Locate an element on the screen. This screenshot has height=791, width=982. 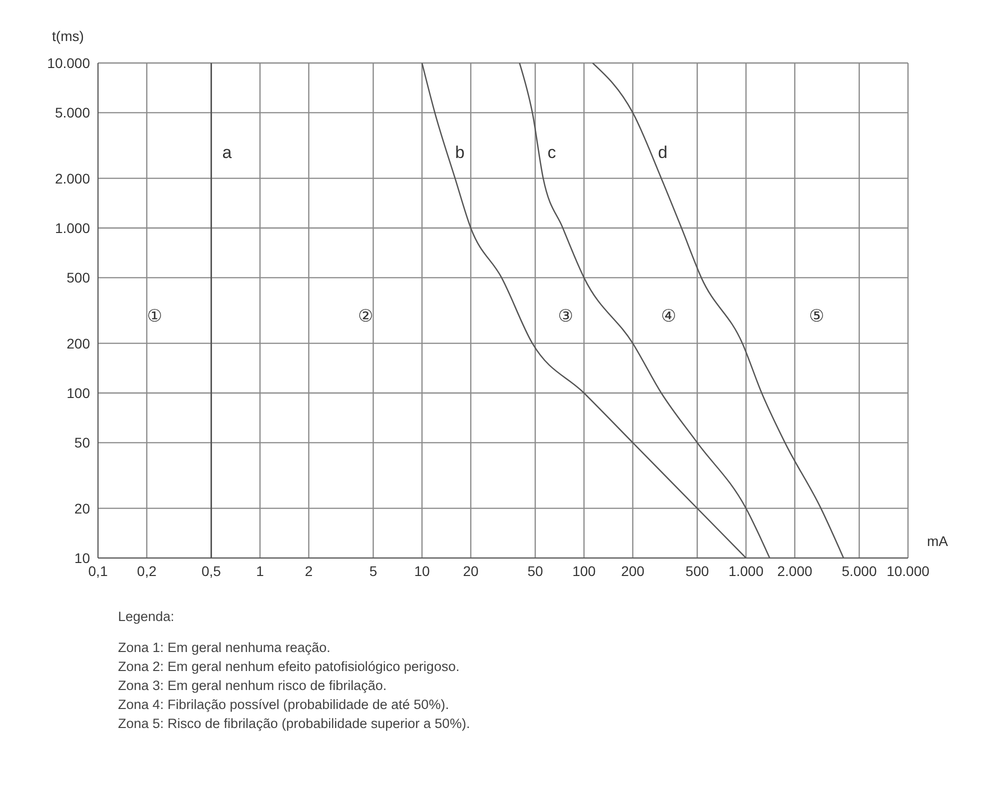
annotation: ③ is located at coordinates (566, 316).